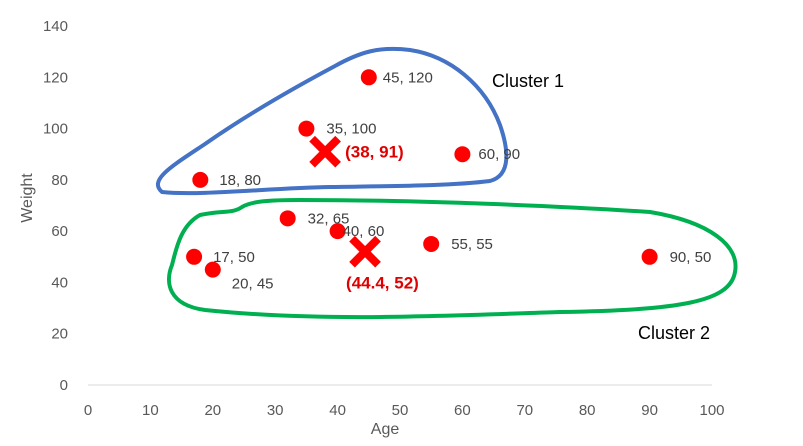 This screenshot has width=803, height=446. What do you see at coordinates (462, 410) in the screenshot?
I see `x-tick-label: 60` at bounding box center [462, 410].